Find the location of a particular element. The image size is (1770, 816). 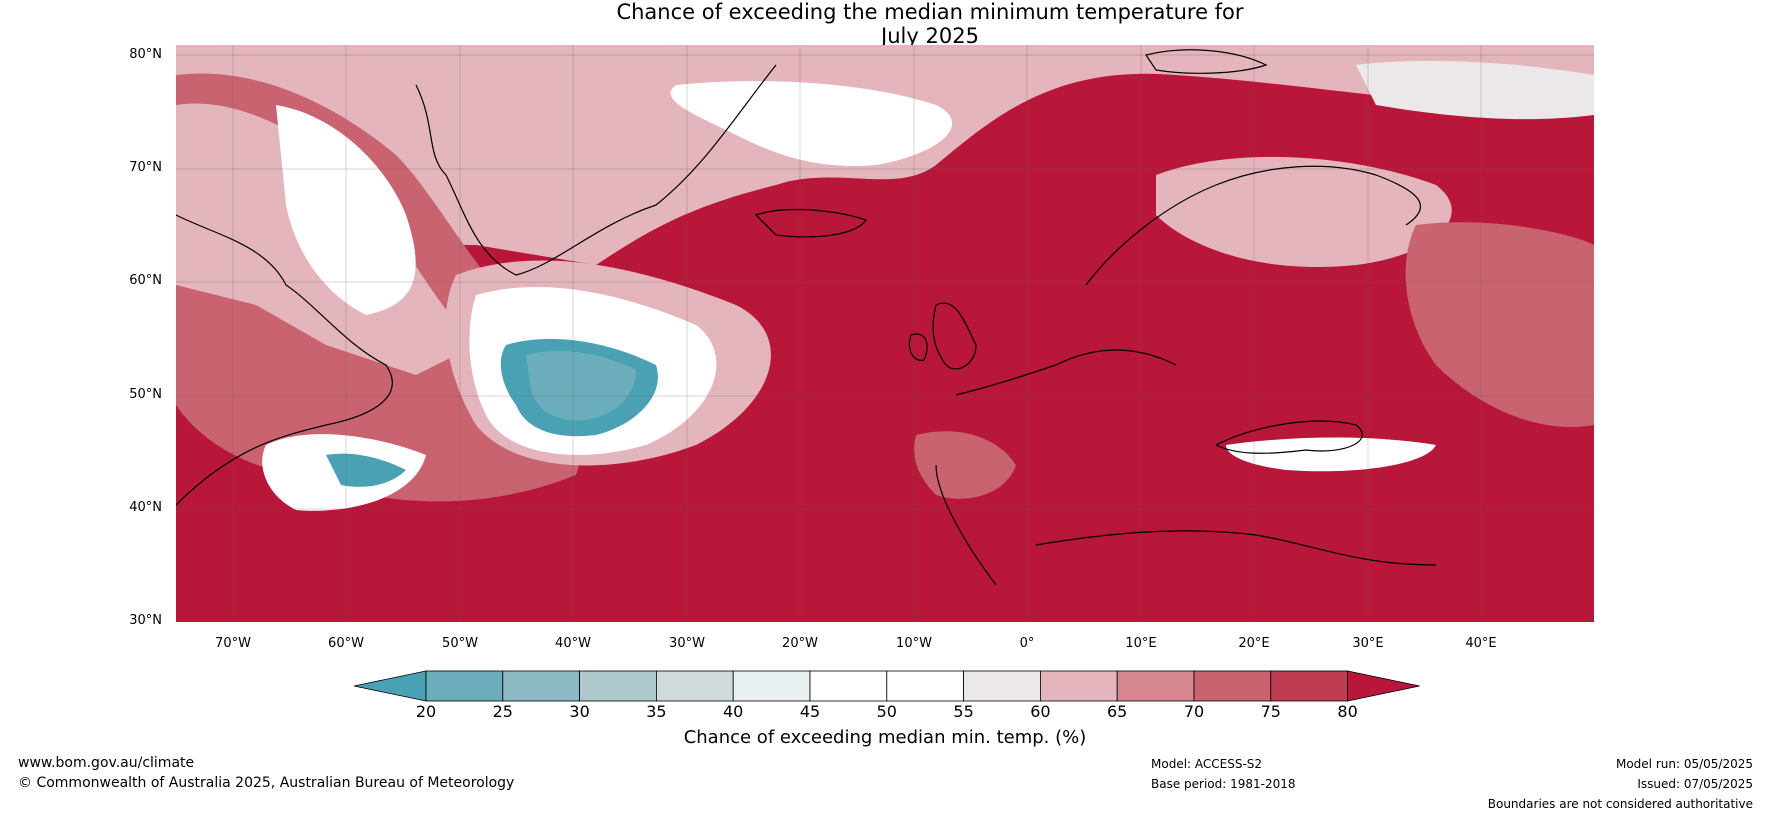

colorbar-extend-low is located at coordinates (390, 686).